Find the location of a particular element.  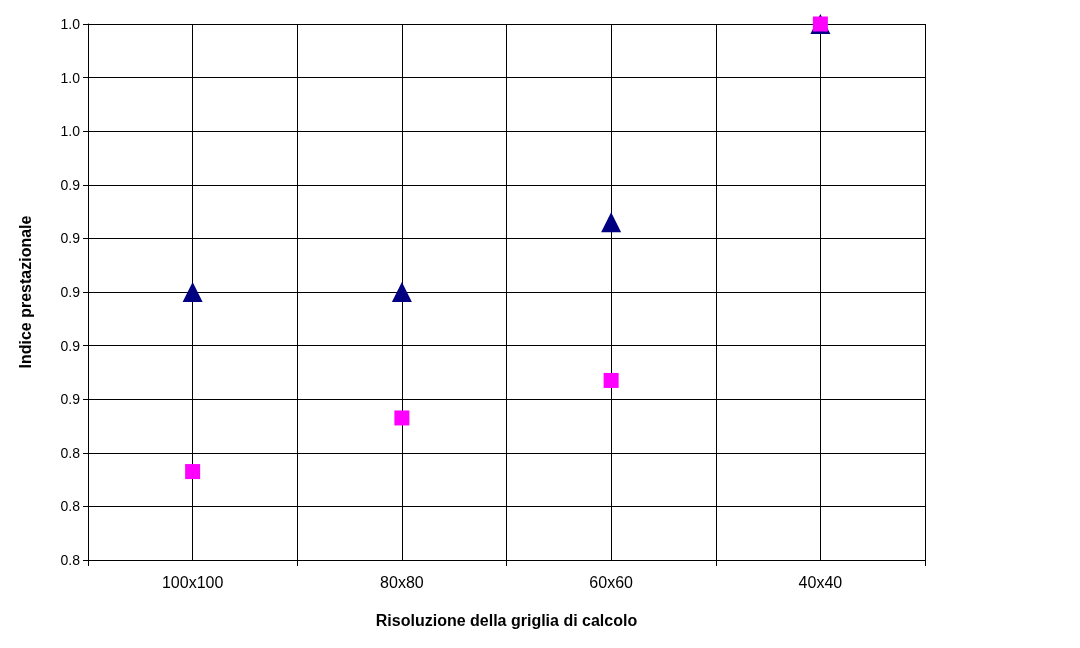

x-tick-label: 40x40 is located at coordinates (820, 582).